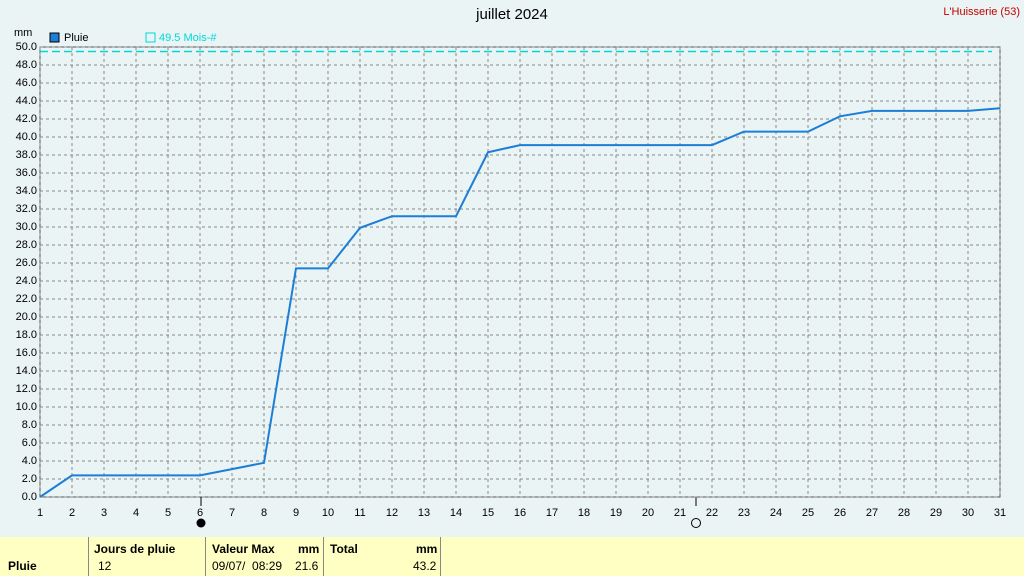 Image resolution: width=1024 pixels, height=576 pixels. Describe the element at coordinates (26, 281) in the screenshot. I see `y-tick-label: 24.0` at that location.